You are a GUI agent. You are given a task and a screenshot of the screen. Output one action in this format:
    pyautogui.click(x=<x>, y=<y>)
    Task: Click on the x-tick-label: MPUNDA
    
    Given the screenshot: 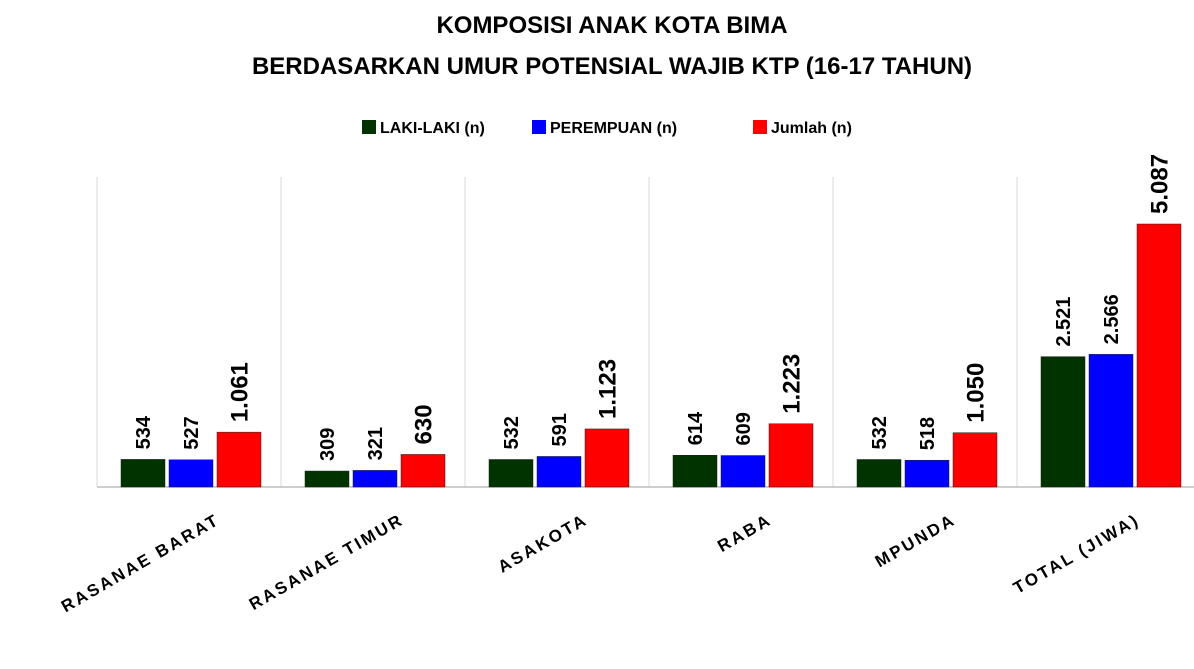 What is the action you would take?
    pyautogui.click(x=915, y=540)
    